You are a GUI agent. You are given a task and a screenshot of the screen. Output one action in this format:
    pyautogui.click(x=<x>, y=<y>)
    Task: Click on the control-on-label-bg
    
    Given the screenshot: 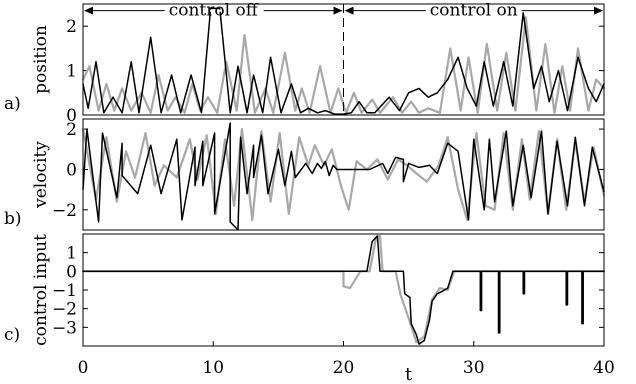 What is the action you would take?
    pyautogui.click(x=473, y=10)
    